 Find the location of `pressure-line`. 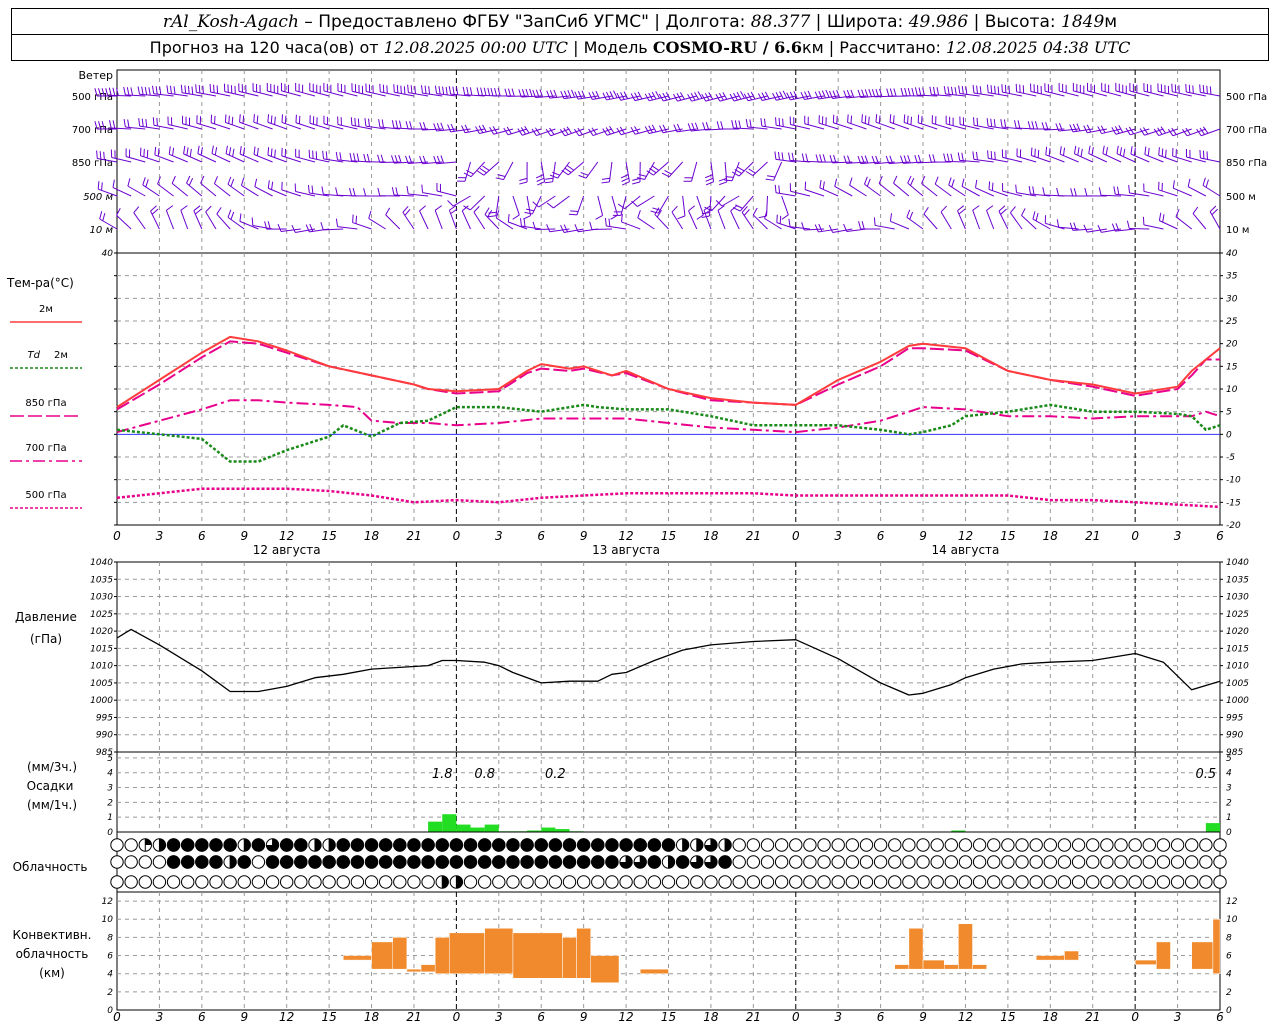

pressure-line is located at coordinates (668, 662).